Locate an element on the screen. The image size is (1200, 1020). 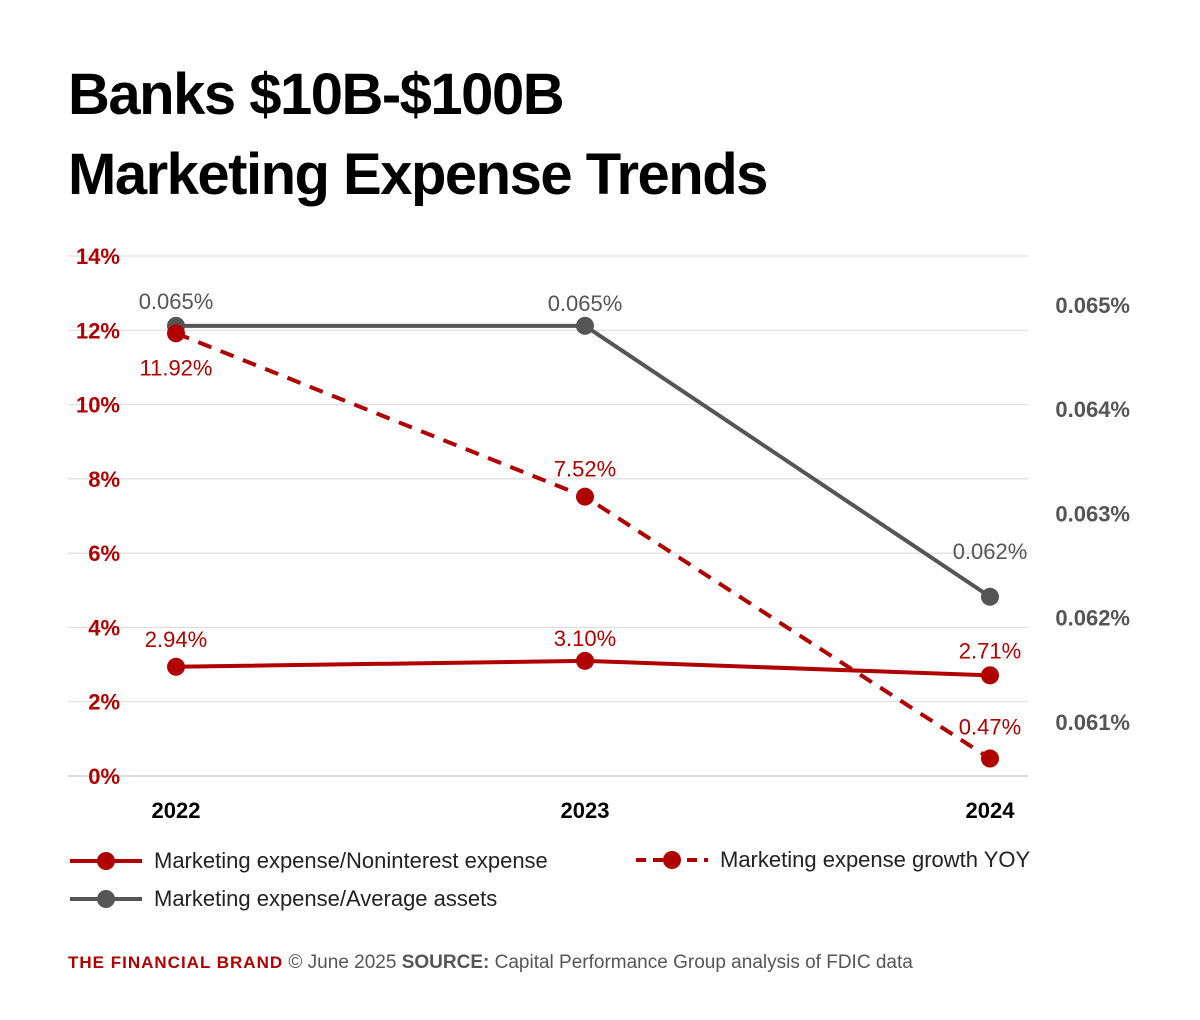
data-label: 2.71% is located at coordinates (990, 650).